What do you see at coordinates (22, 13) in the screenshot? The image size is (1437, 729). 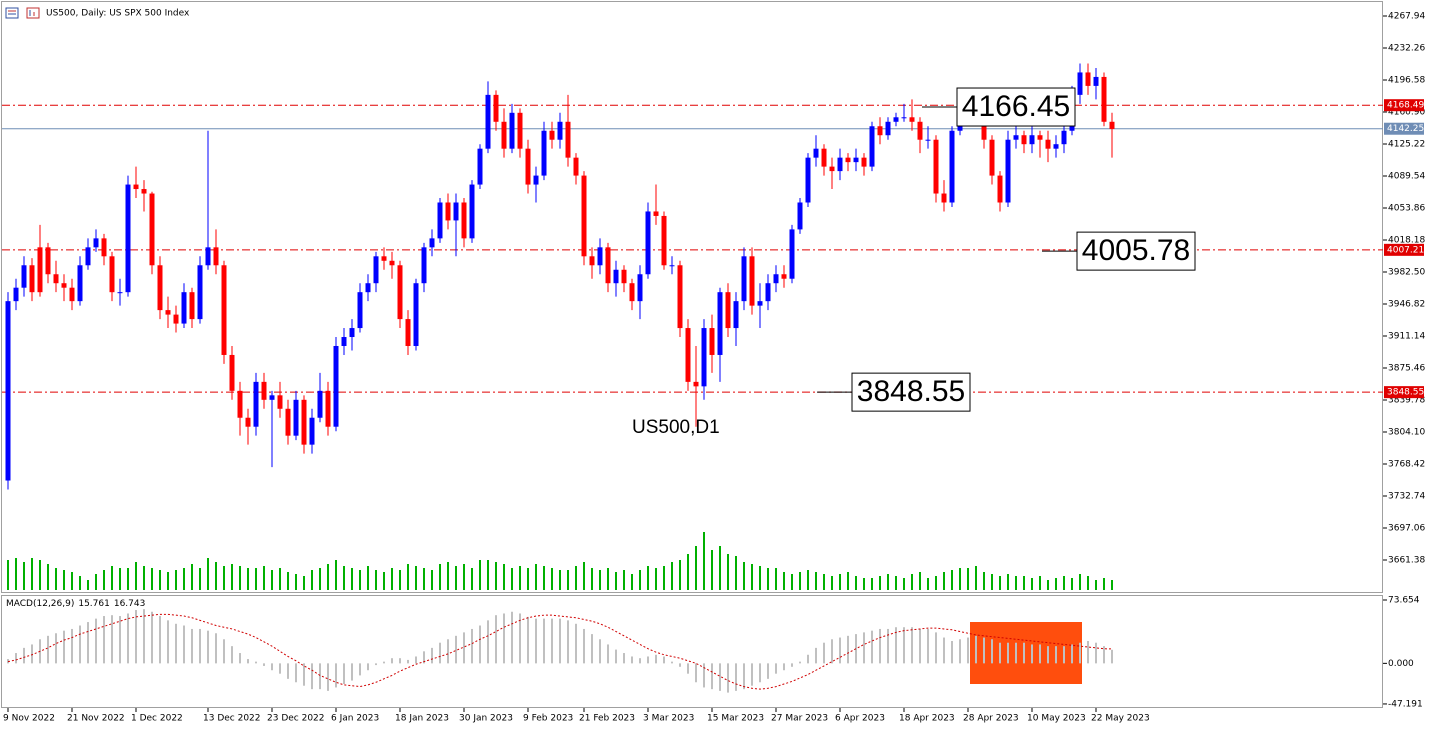 I see `header-icons` at bounding box center [22, 13].